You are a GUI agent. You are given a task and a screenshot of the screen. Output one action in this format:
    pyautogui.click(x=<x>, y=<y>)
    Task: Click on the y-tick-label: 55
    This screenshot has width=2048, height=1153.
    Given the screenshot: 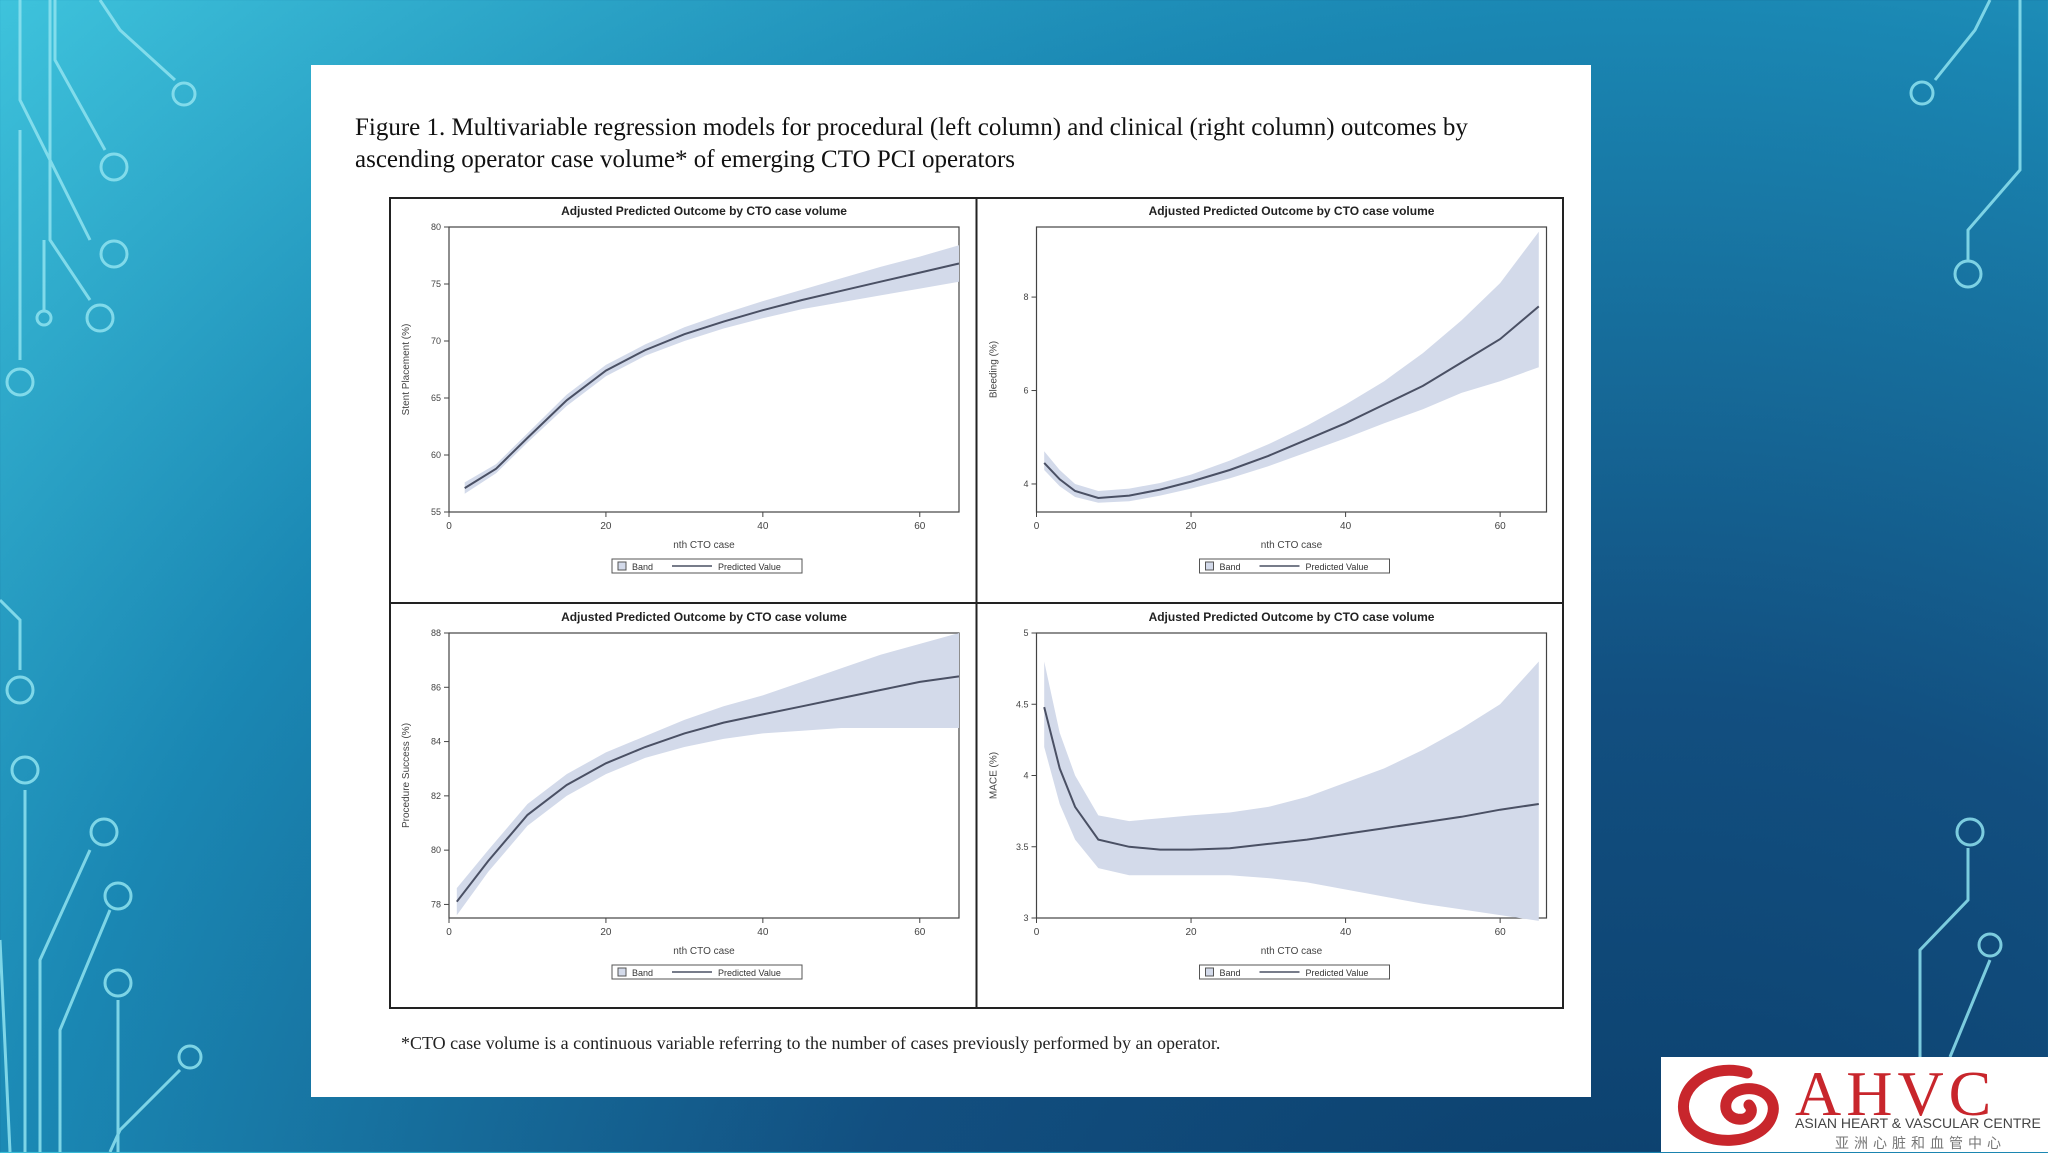 What is the action you would take?
    pyautogui.click(x=436, y=512)
    